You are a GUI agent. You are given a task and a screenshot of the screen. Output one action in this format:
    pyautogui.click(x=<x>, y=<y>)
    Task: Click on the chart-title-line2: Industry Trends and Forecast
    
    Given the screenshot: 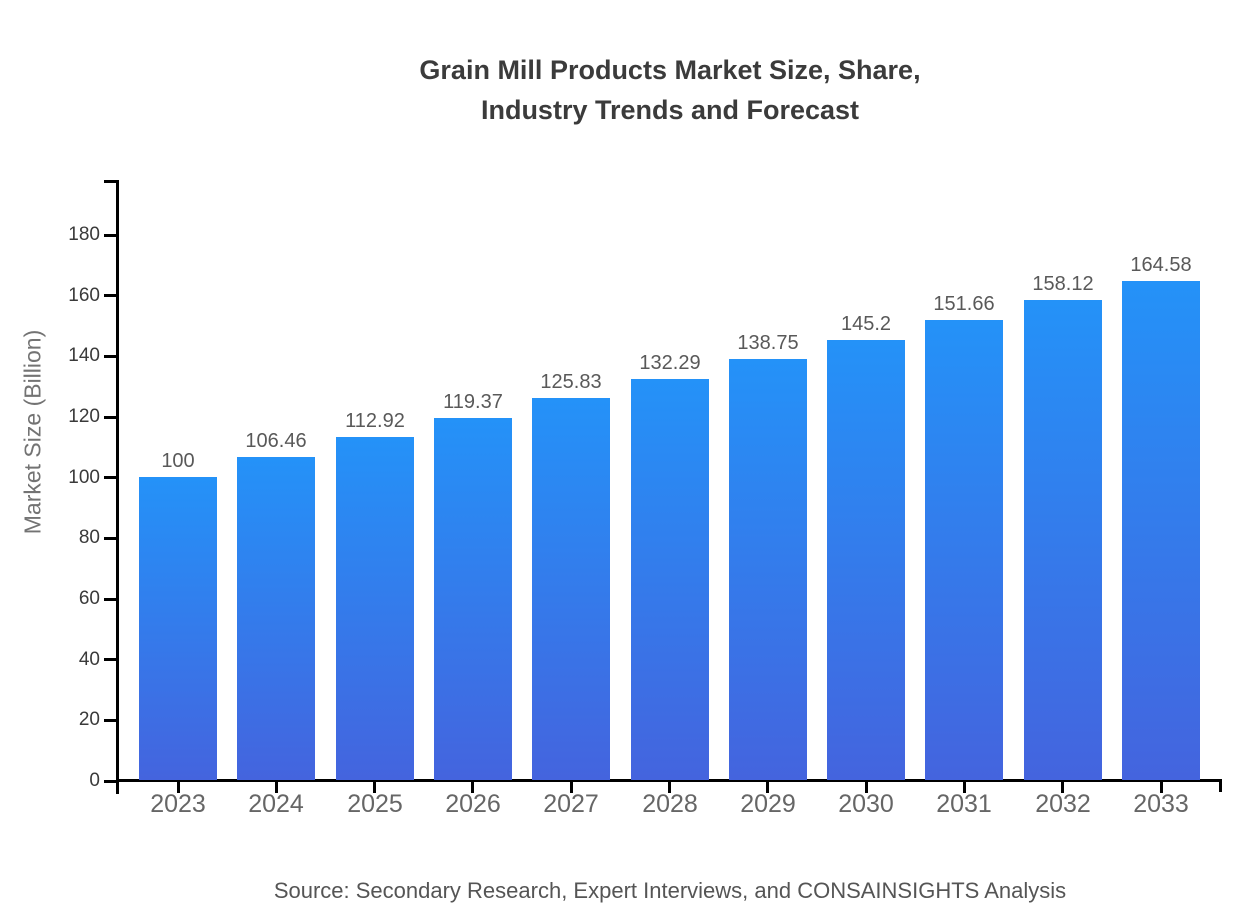 What is the action you would take?
    pyautogui.click(x=670, y=110)
    